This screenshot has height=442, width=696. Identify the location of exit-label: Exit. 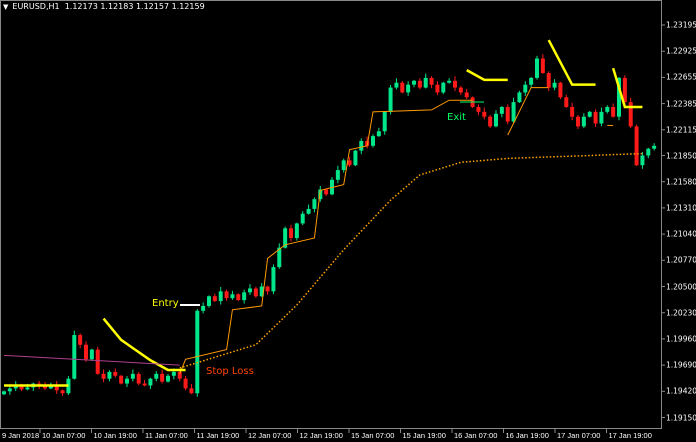
(456, 117).